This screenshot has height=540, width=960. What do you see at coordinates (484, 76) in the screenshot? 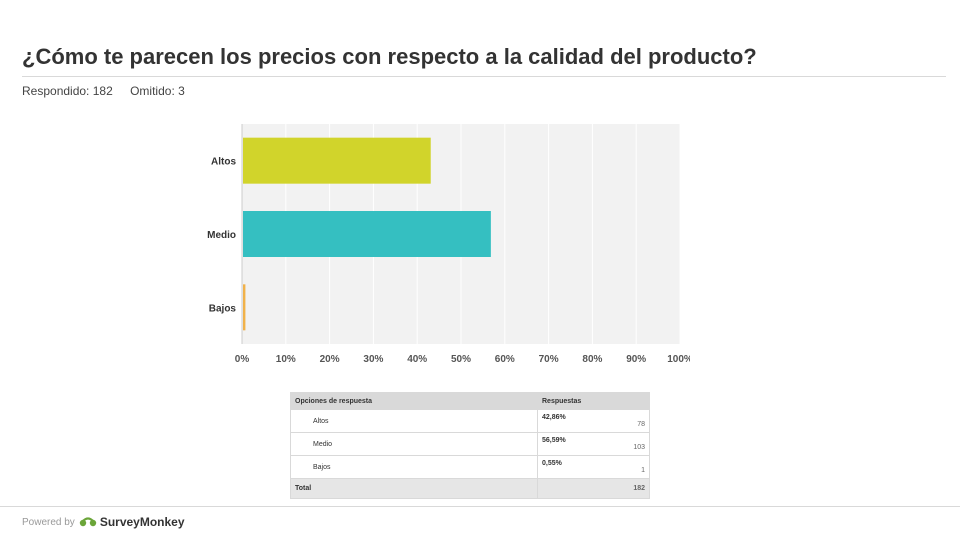
I see `title-divider` at bounding box center [484, 76].